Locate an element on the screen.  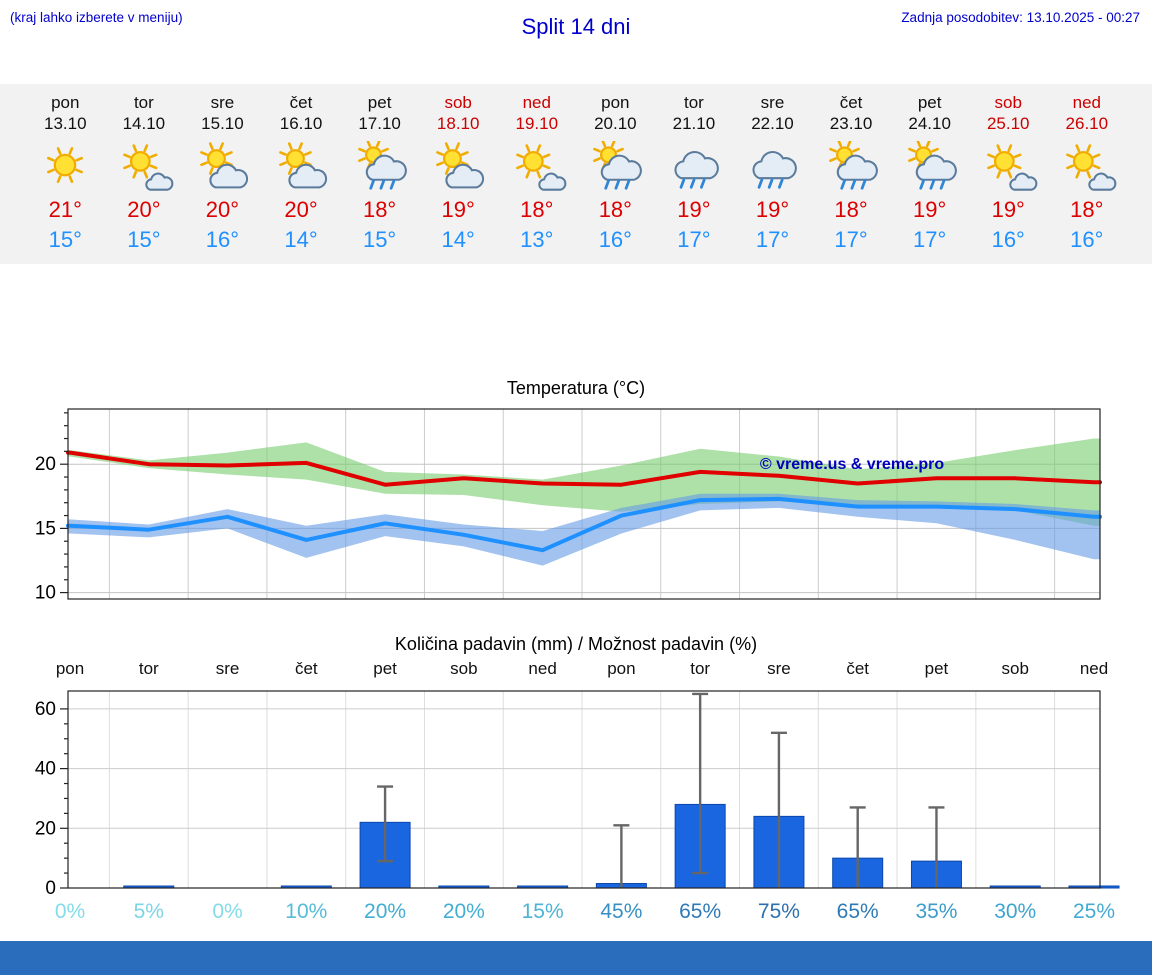
precip-probability-label: 0% is located at coordinates (70, 911).